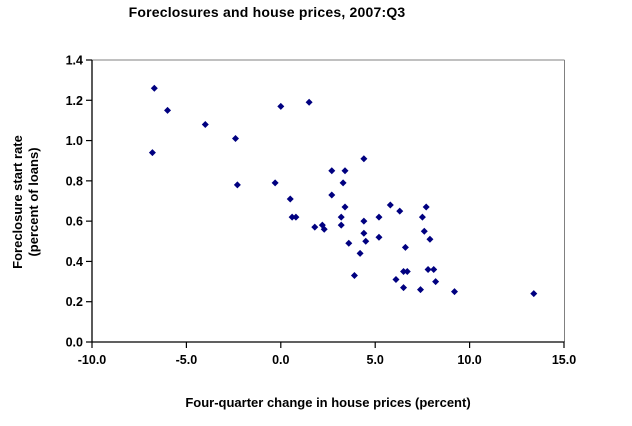 The height and width of the screenshot is (426, 632). Describe the element at coordinates (74, 262) in the screenshot. I see `y-tick-label: 0.4` at that location.